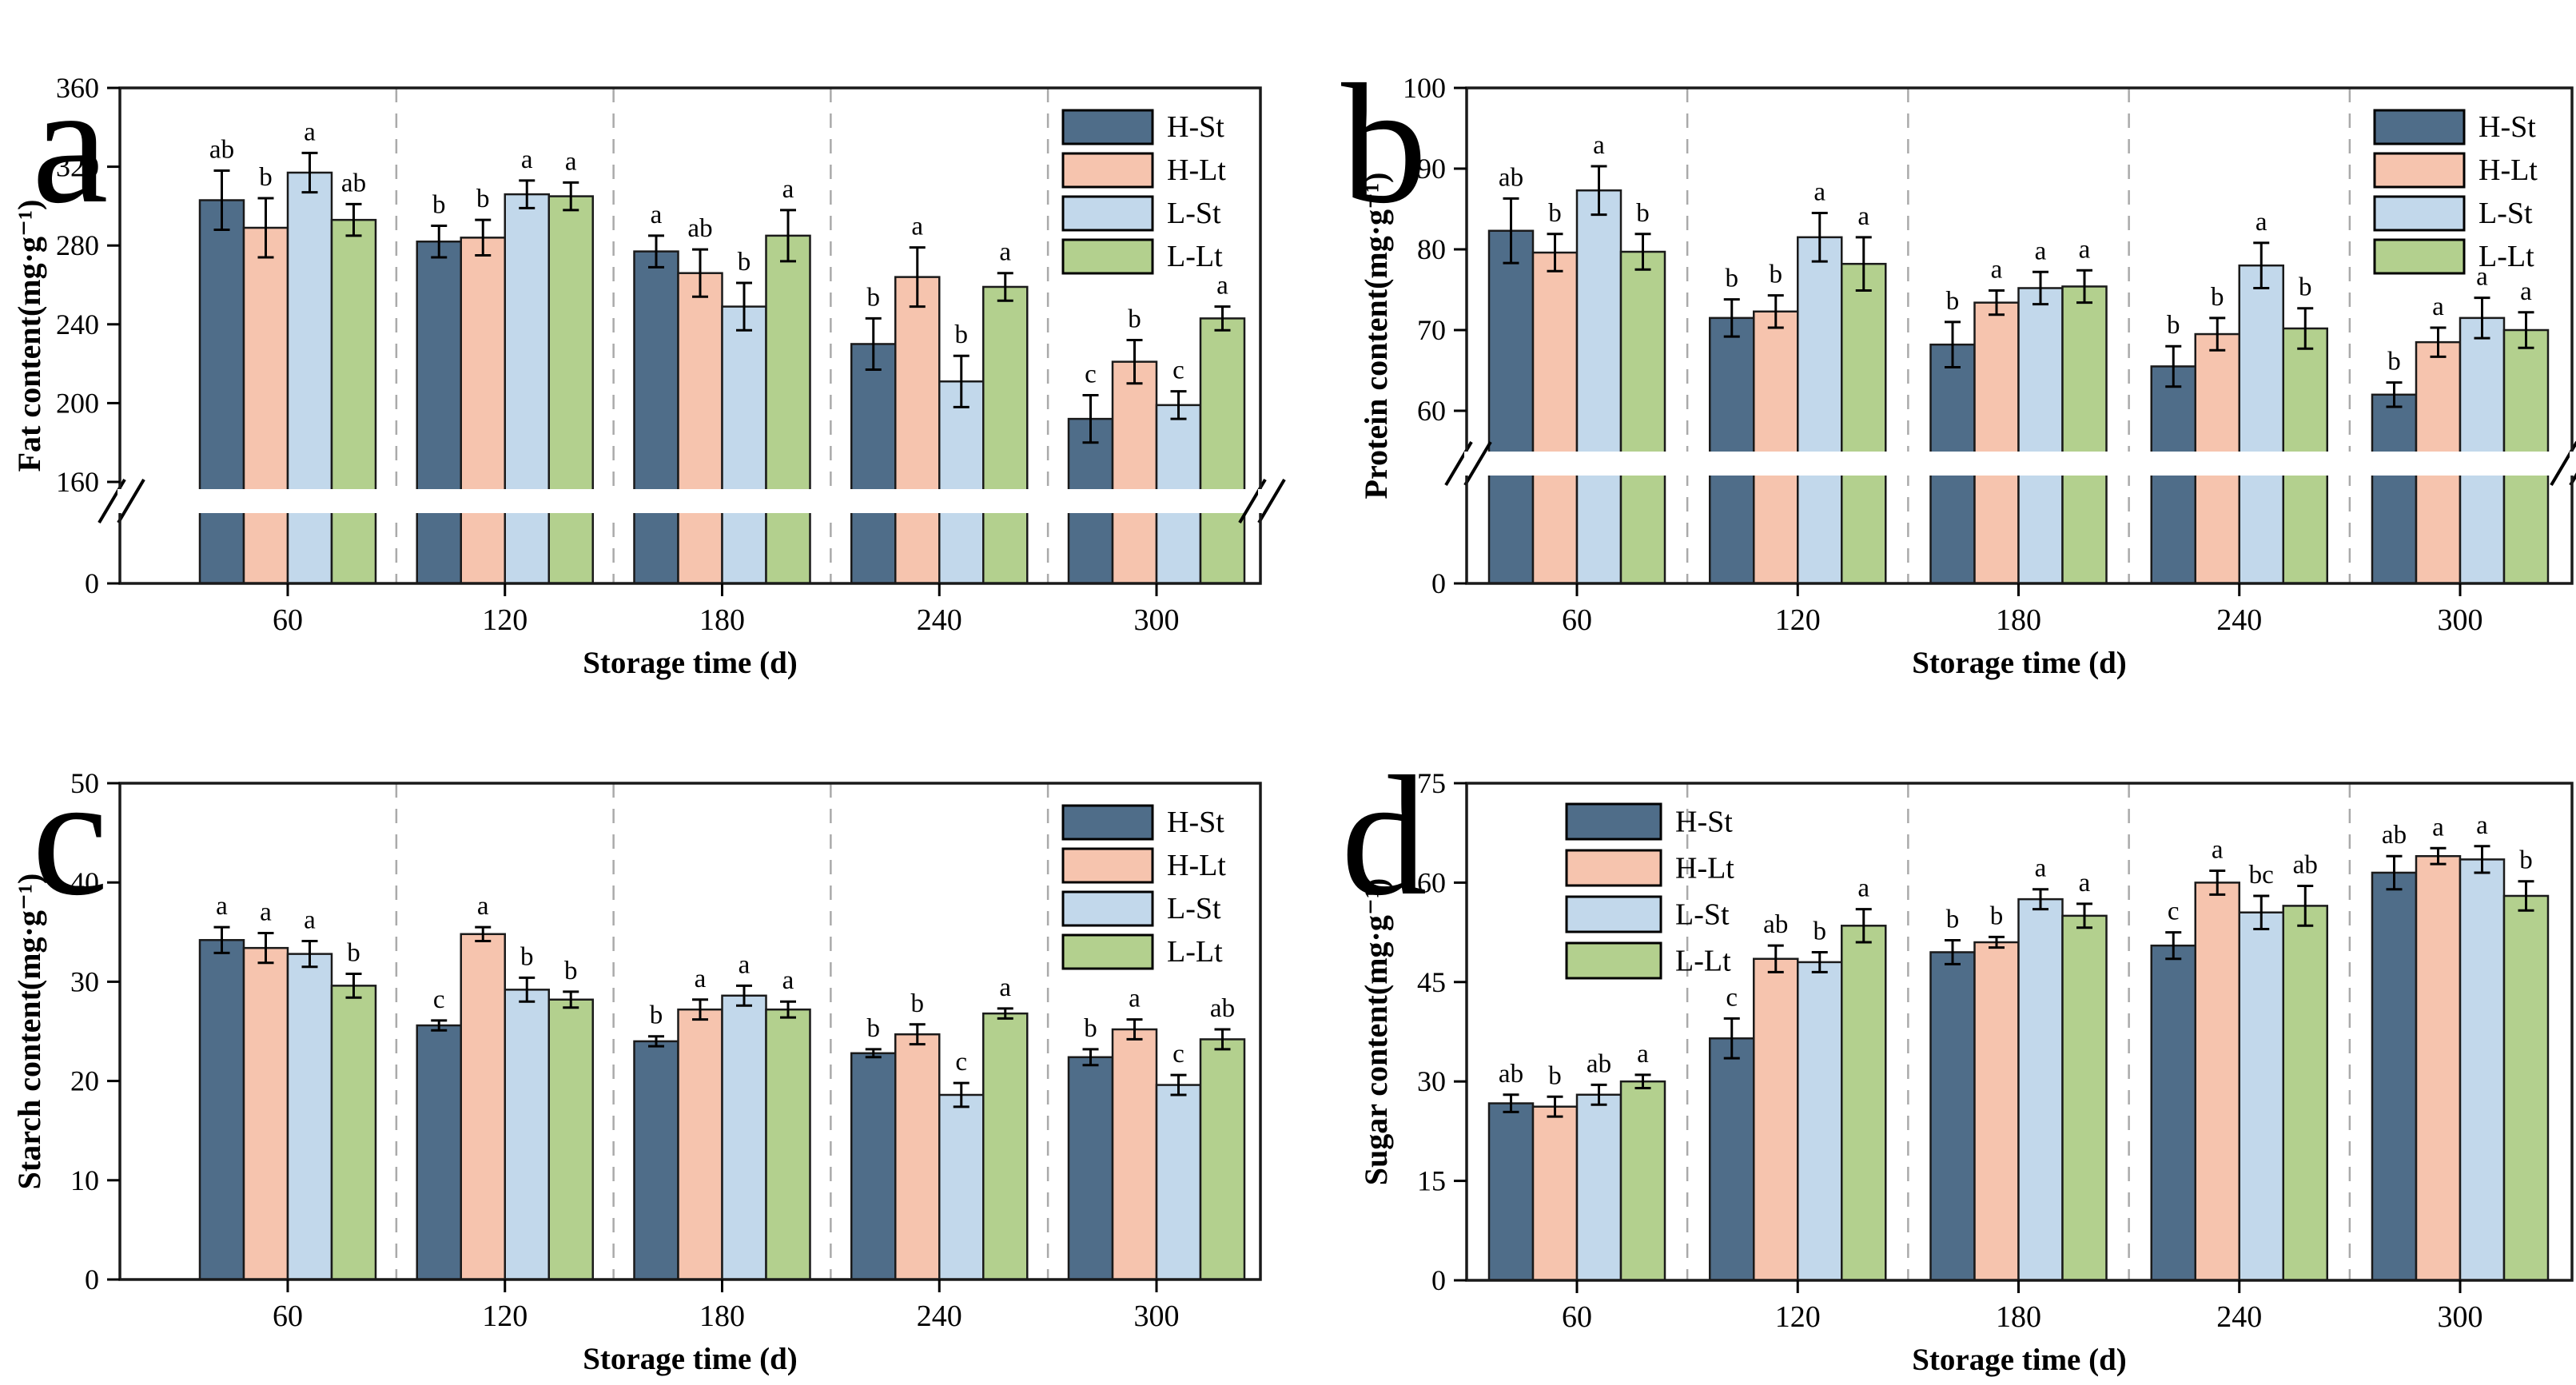  I want to click on axis-break-mark, so click(131, 501).